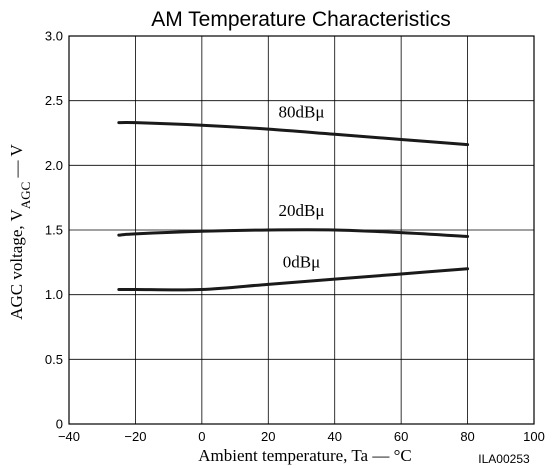  I want to click on y-tick-label: 2.0, so click(54, 165).